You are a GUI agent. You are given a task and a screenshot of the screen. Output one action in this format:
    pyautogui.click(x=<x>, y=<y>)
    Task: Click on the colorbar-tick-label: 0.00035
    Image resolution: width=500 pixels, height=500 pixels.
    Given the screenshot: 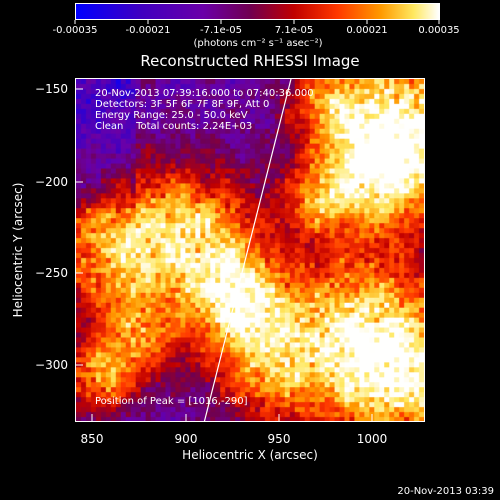 What is the action you would take?
    pyautogui.click(x=439, y=30)
    